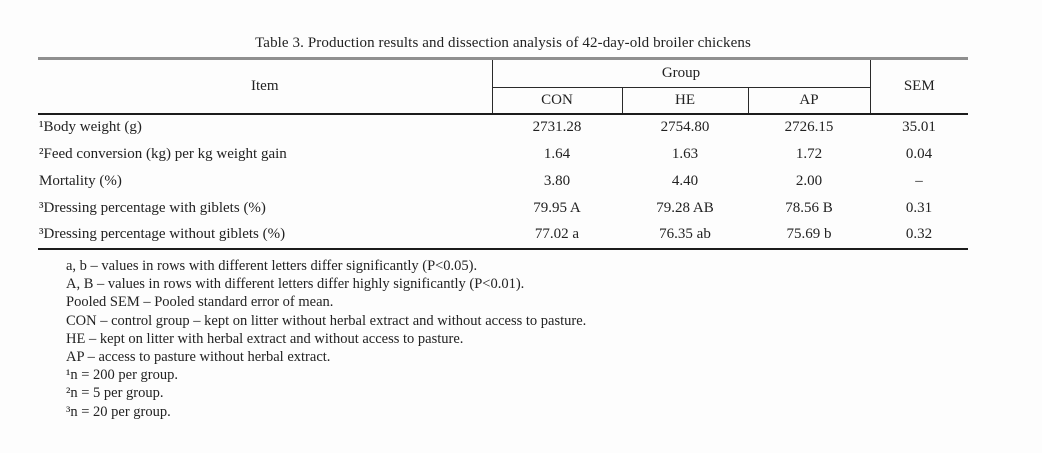  Describe the element at coordinates (163, 153) in the screenshot. I see `row-label: ²Feed conversion (kg) per kg weight gain` at that location.